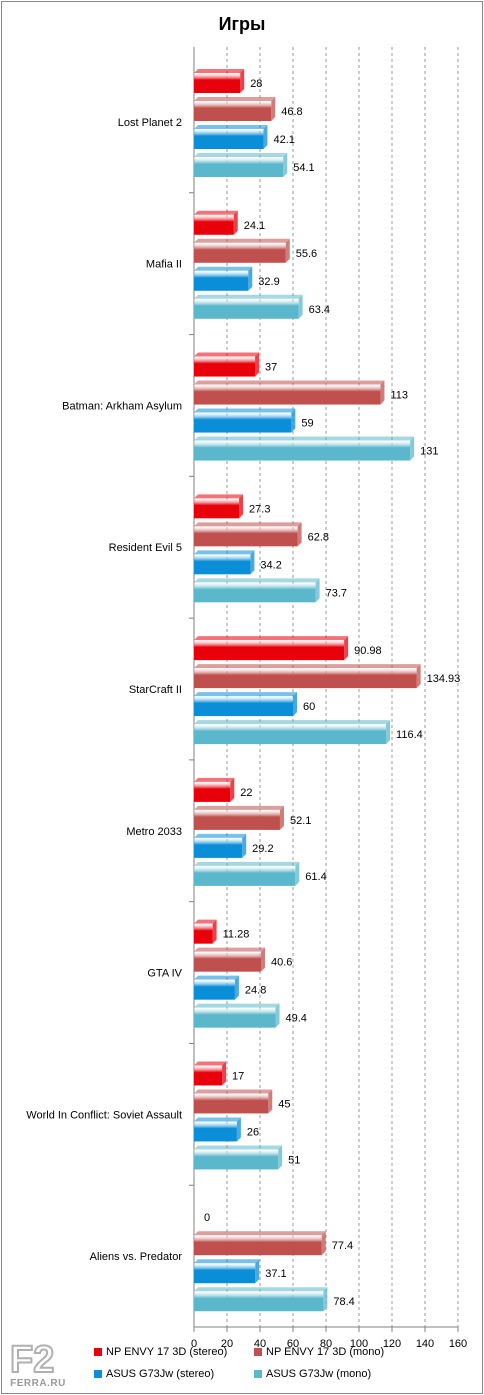 This screenshot has height=1395, width=484. What do you see at coordinates (253, 1132) in the screenshot?
I see `data-label: 26` at bounding box center [253, 1132].